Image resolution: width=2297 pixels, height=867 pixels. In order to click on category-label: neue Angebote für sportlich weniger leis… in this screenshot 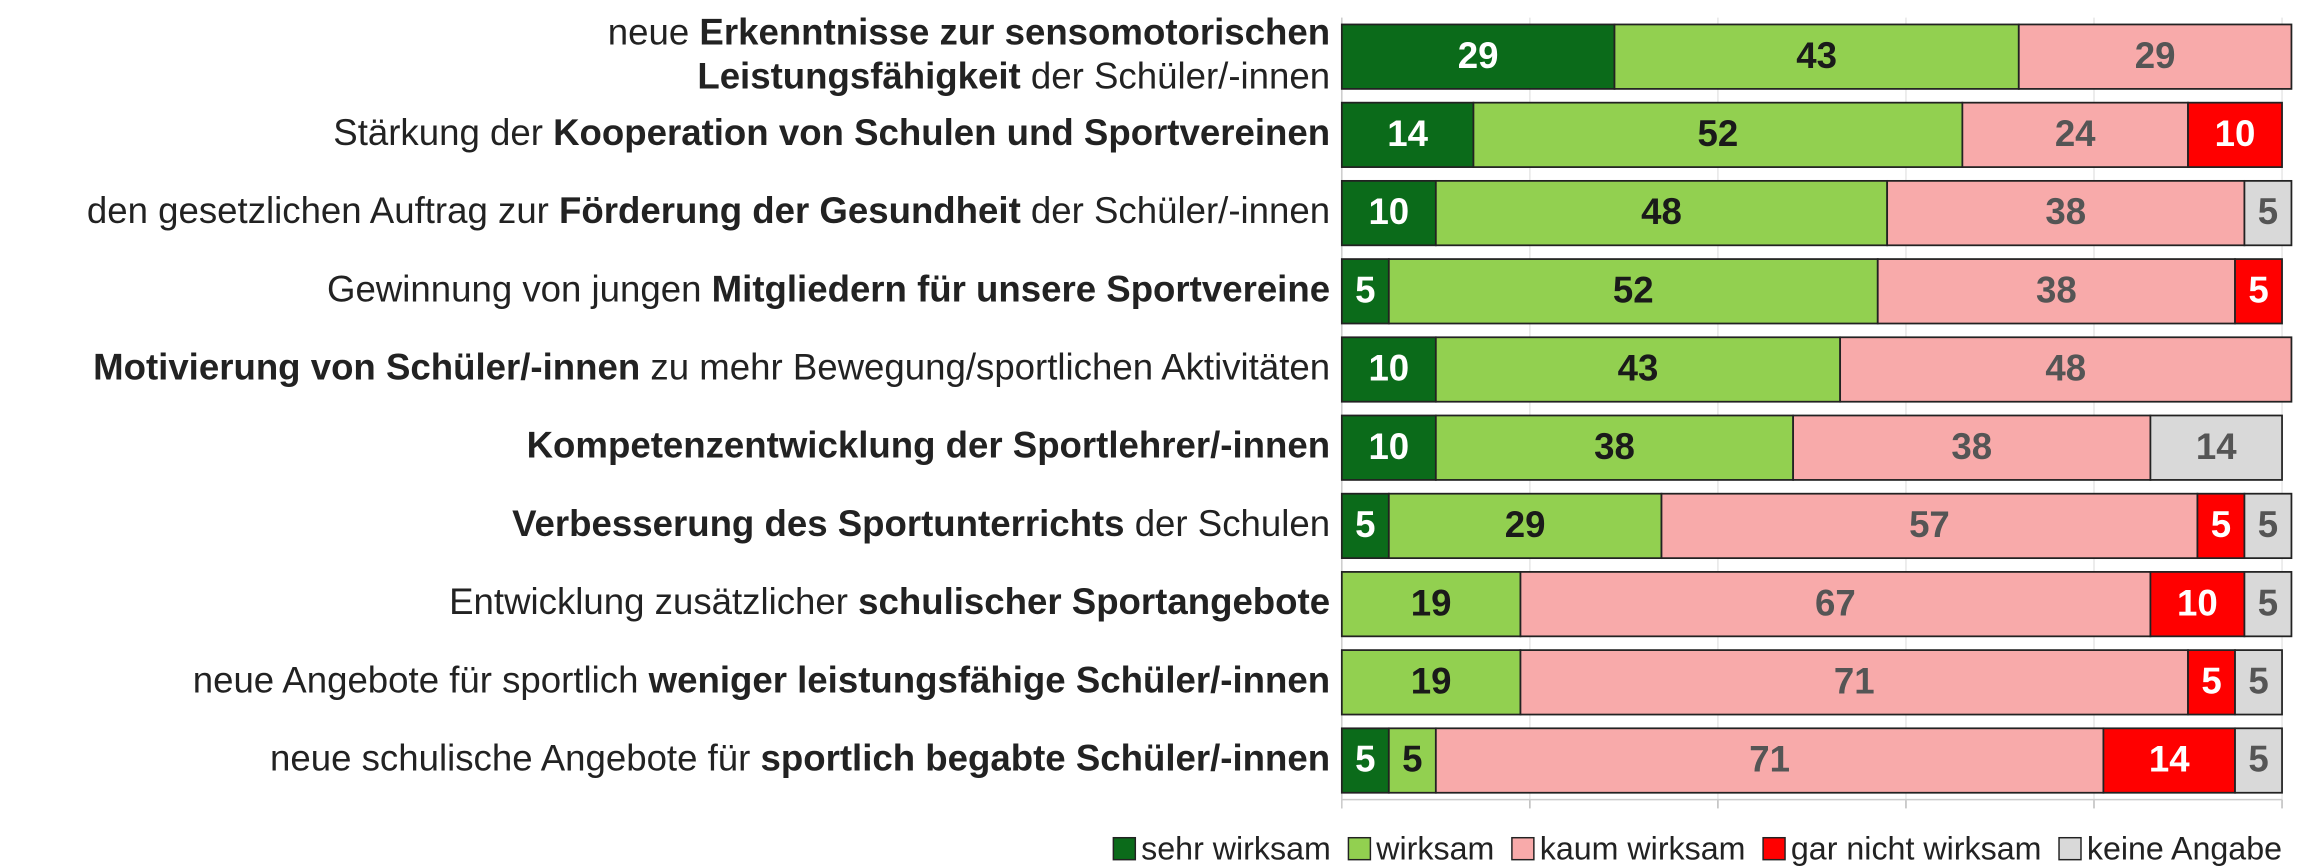, I will do `click(761, 679)`.